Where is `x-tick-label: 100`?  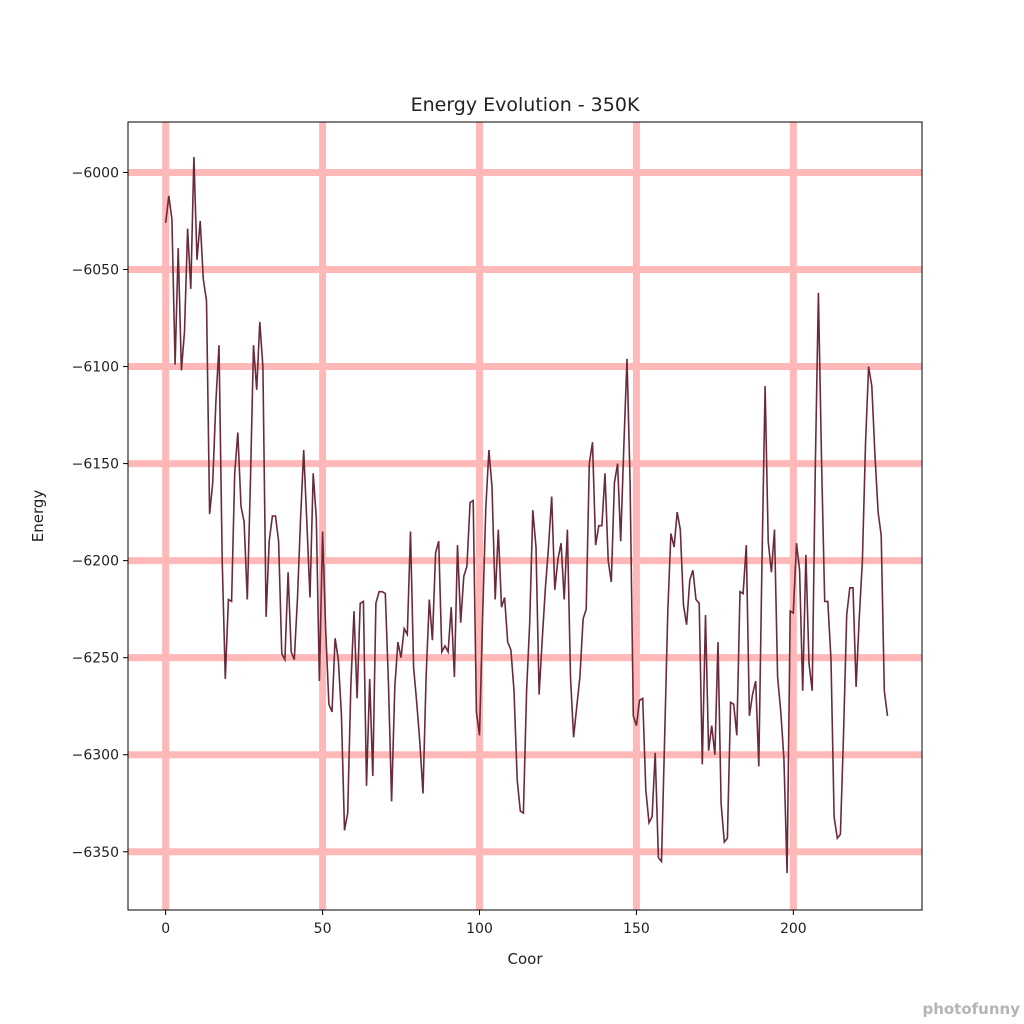
x-tick-label: 100 is located at coordinates (479, 929).